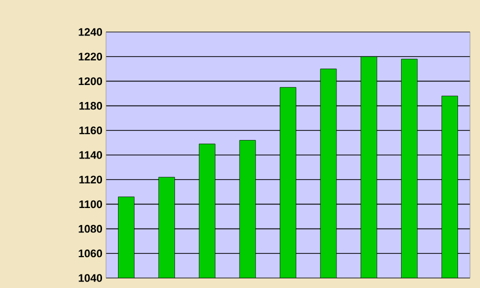 The height and width of the screenshot is (288, 480). Describe the element at coordinates (90, 130) in the screenshot. I see `y-tick-label: 1160` at that location.